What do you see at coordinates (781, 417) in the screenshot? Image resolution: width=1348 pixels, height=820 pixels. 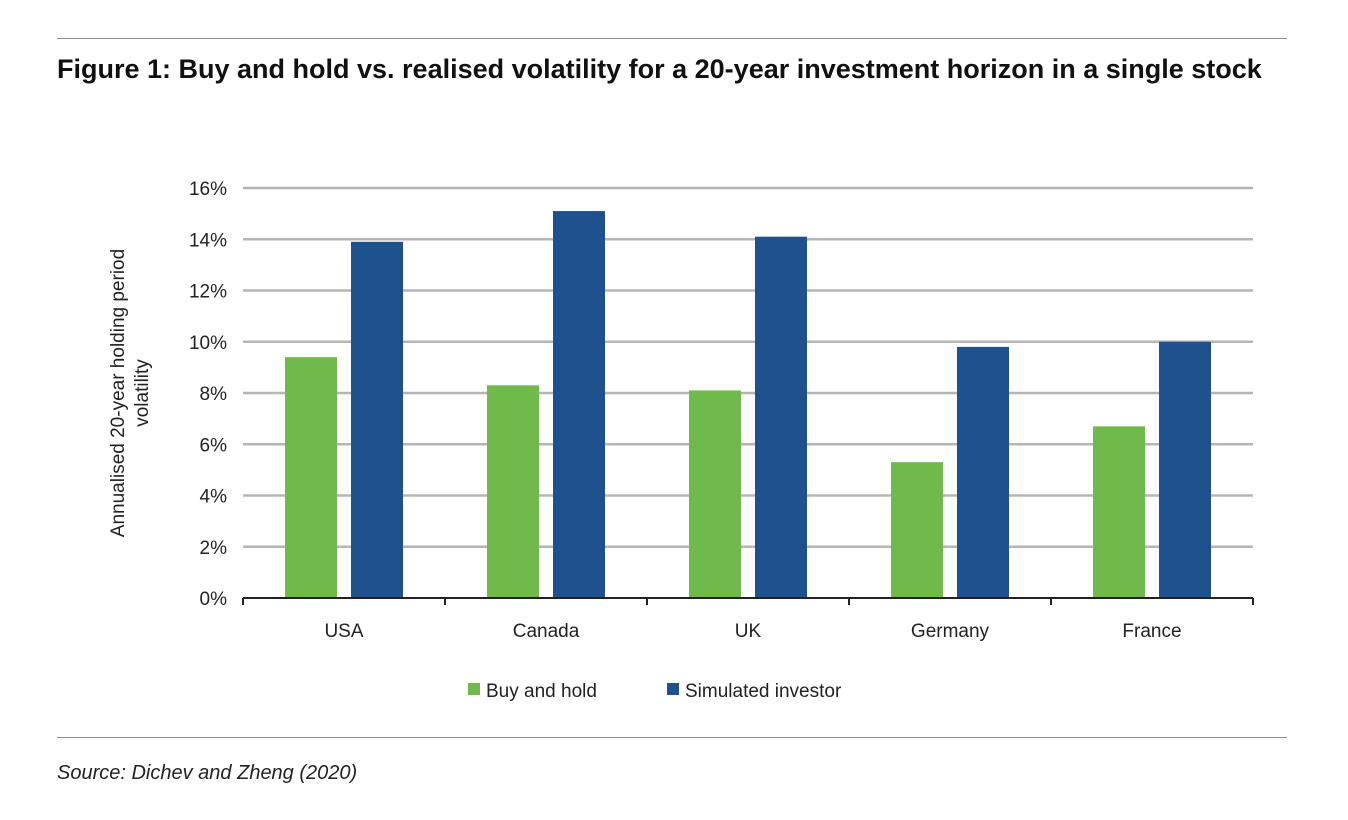 I see `bar-simulated-investor-uk` at bounding box center [781, 417].